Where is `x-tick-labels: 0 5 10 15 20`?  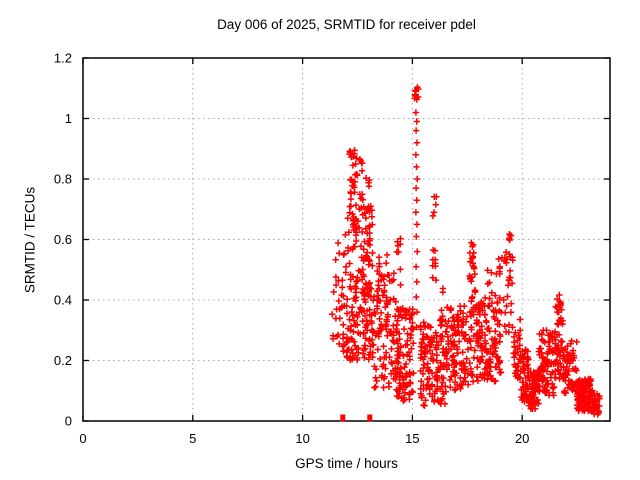
x-tick-labels: 0 5 10 15 20 is located at coordinates (304, 438).